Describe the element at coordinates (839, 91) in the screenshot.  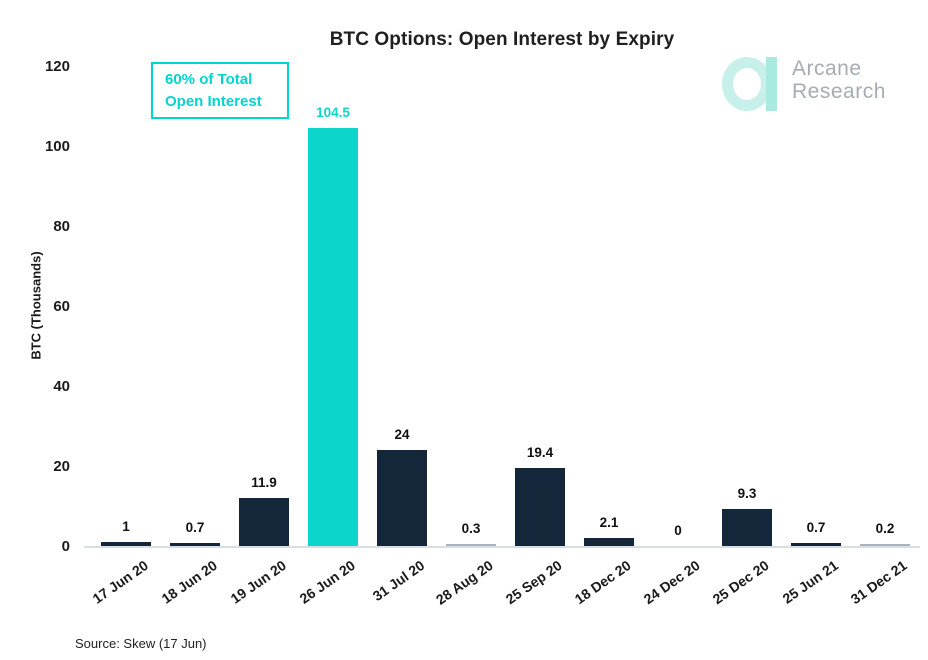
I see `logo-wordmark-line2: Research` at that location.